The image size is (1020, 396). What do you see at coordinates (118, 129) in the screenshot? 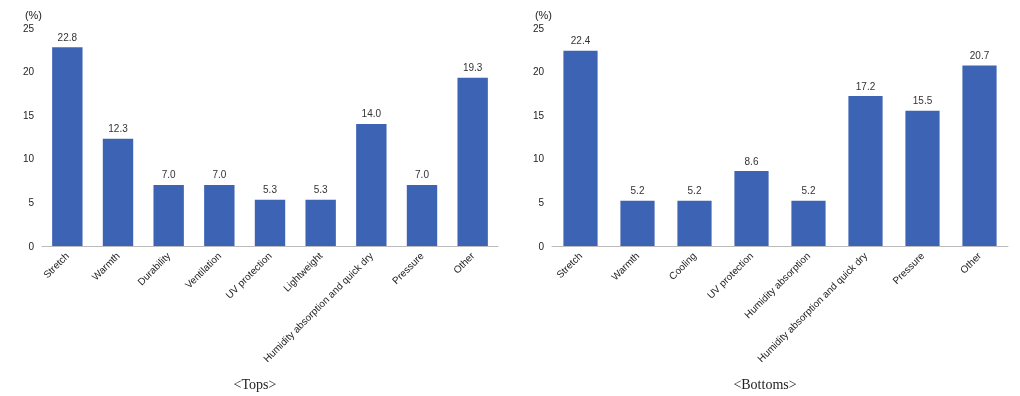
I see `data-label: 12.3` at bounding box center [118, 129].